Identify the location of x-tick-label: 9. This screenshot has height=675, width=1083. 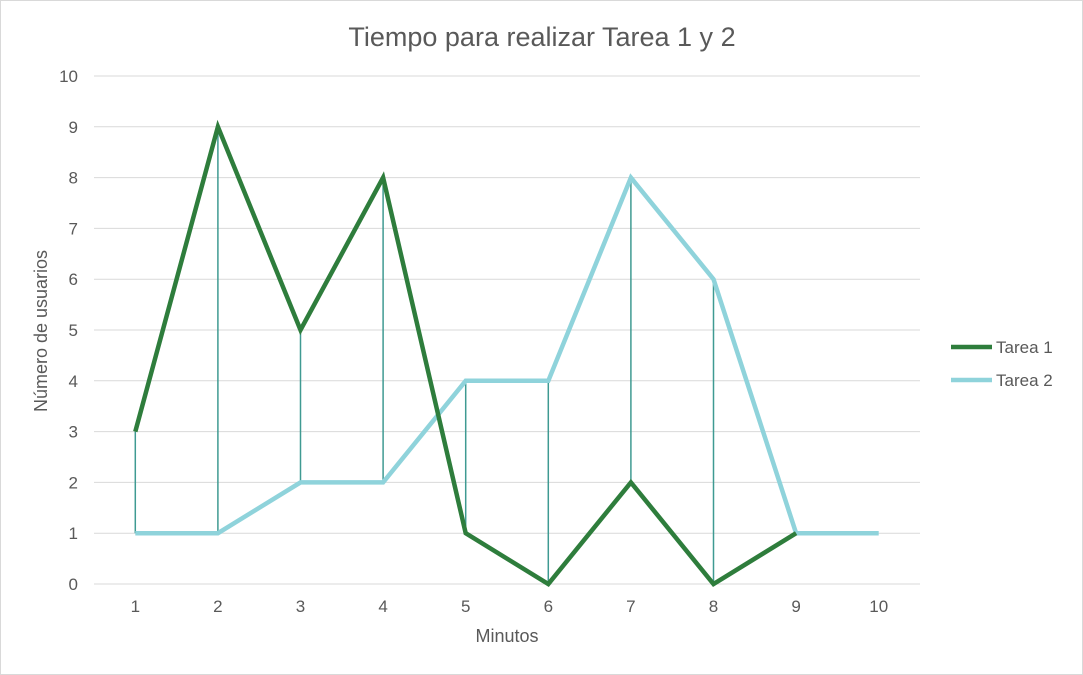
(795, 606).